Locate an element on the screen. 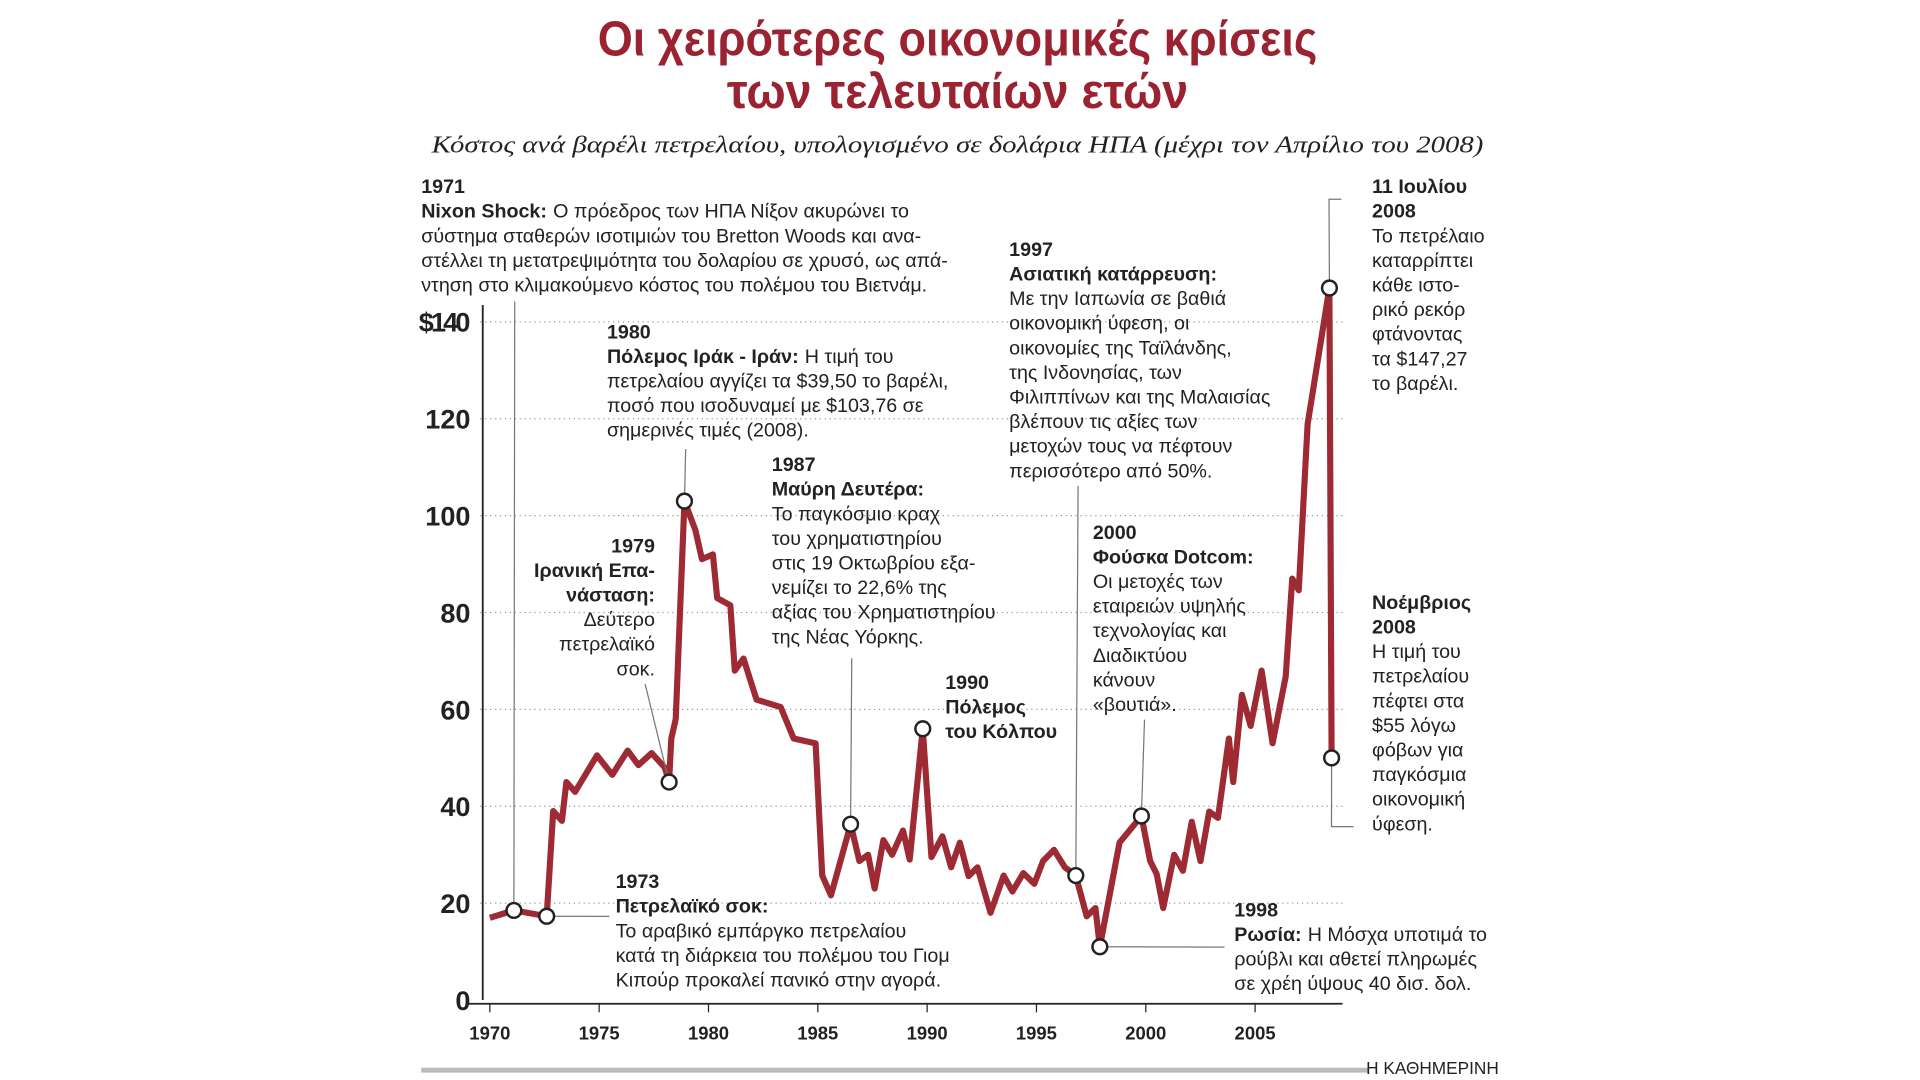 The image size is (1920, 1080). annotation-text: Το αραβικό εμπάργκο πετρελαίου is located at coordinates (761, 931).